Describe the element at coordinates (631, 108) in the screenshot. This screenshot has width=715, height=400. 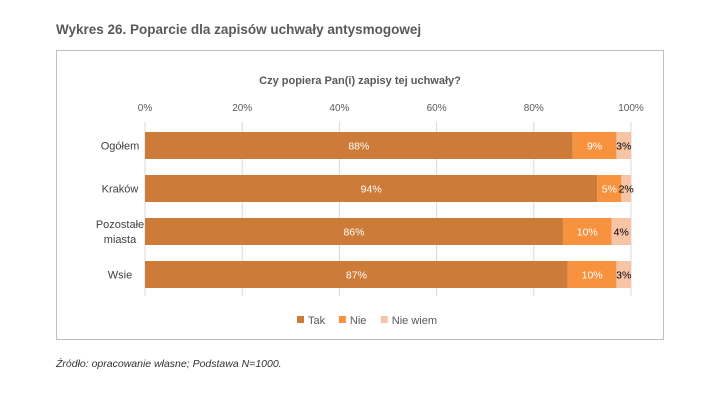
I see `x-tick-label: 100%` at that location.